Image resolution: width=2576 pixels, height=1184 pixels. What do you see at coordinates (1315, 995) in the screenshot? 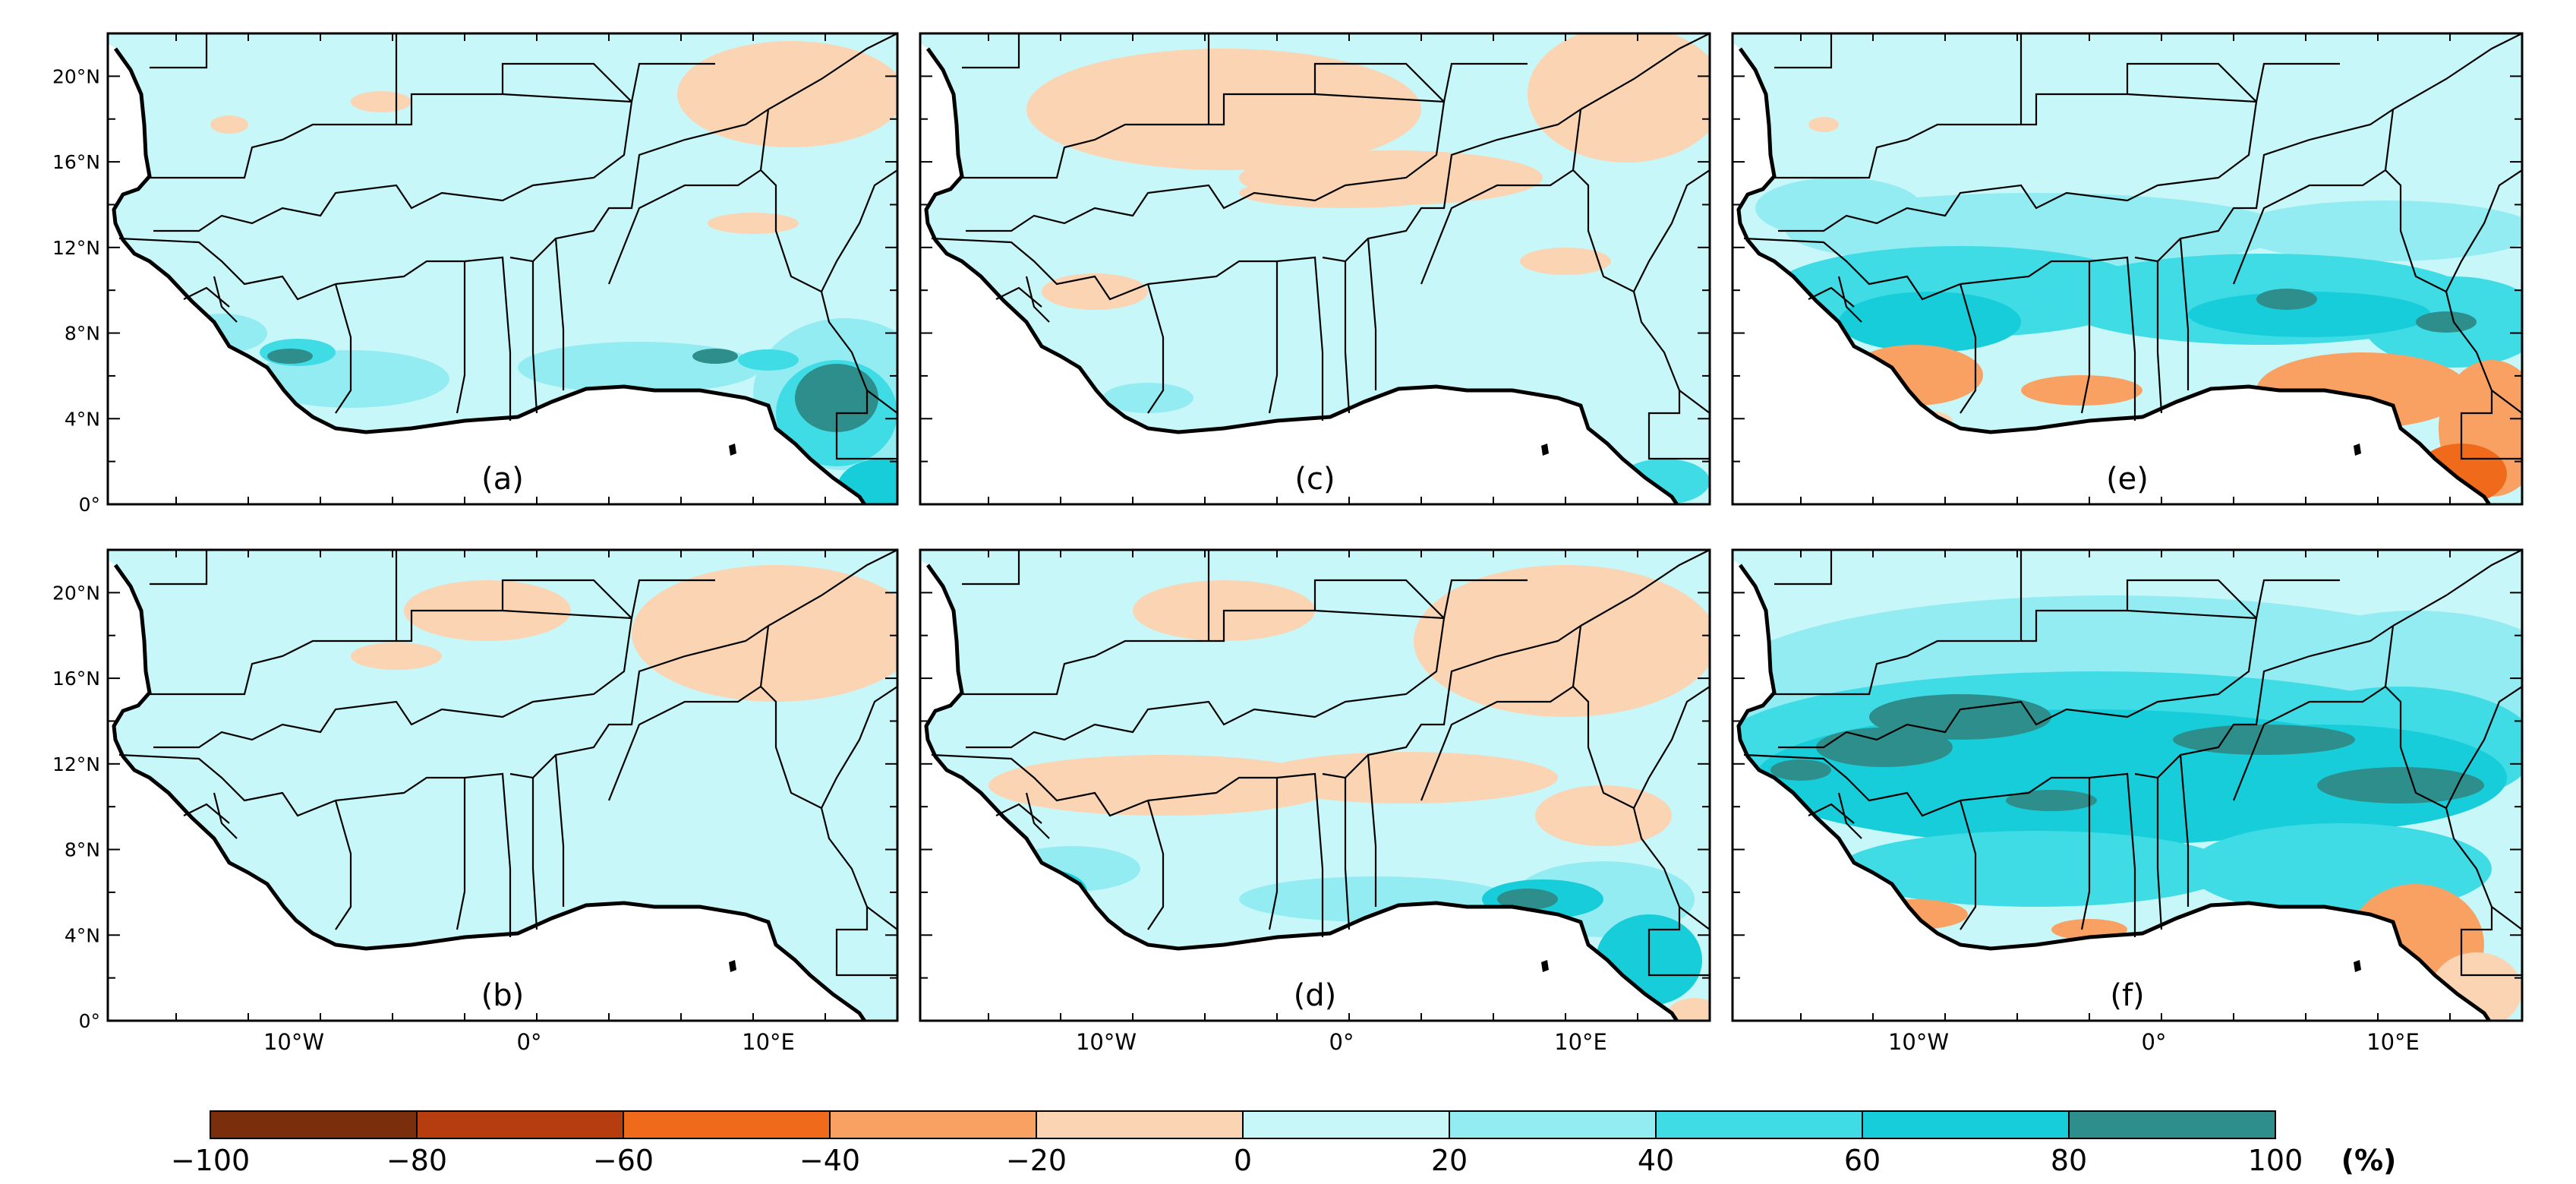
I see `panel-label: (d)` at bounding box center [1315, 995].